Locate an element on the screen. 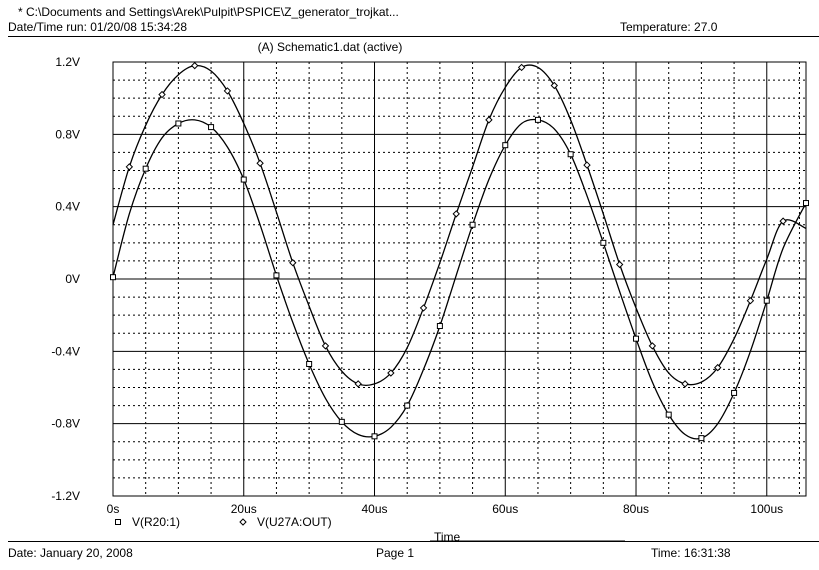  y-tick-label: -1.2V is located at coordinates (65, 496).